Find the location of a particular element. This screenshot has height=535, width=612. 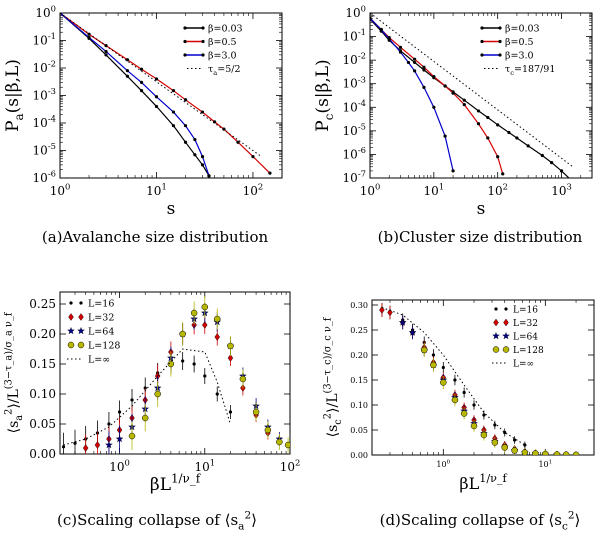

plot-frame is located at coordinates (483, 377).